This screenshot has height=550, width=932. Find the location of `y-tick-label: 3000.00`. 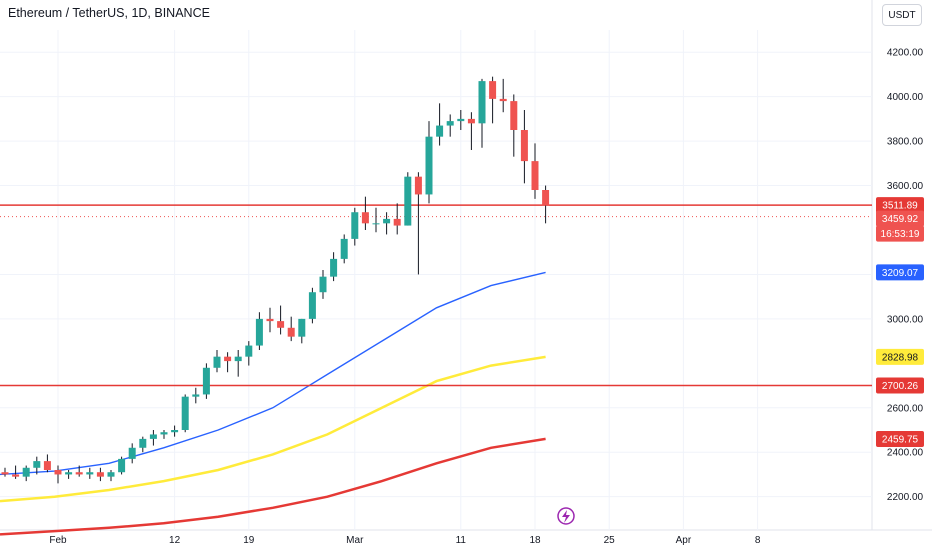

y-tick-label: 3000.00 is located at coordinates (905, 319).